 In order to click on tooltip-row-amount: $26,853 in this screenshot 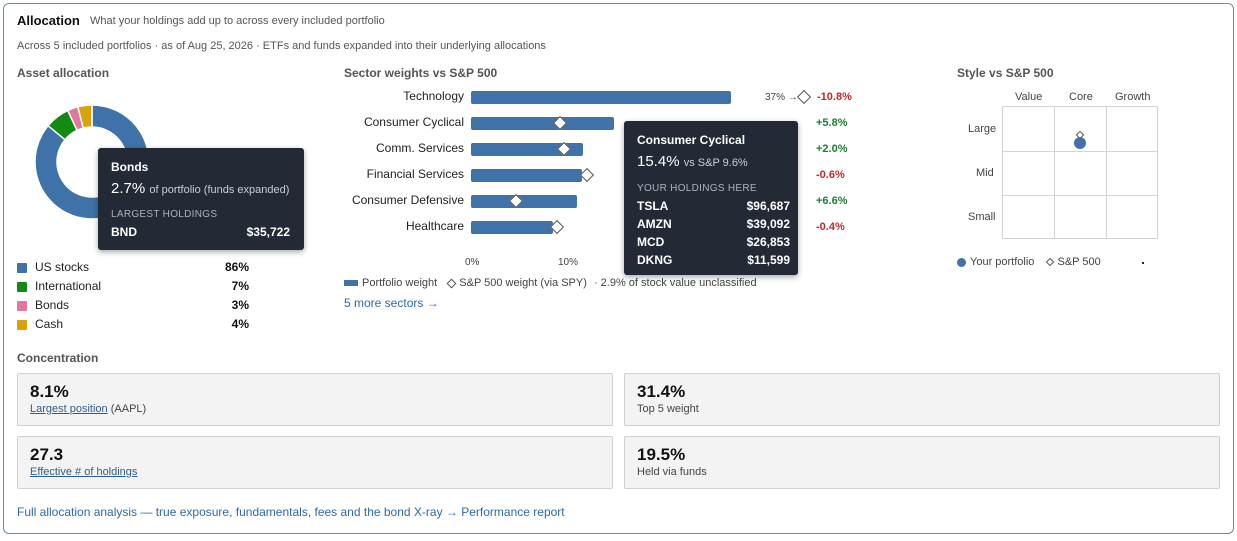, I will do `click(768, 242)`.